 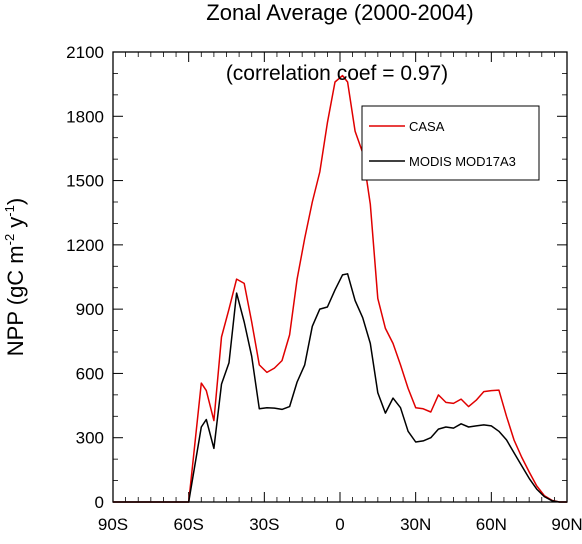 What do you see at coordinates (462, 161) in the screenshot?
I see `legend-label-modis: MODIS MOD17A3` at bounding box center [462, 161].